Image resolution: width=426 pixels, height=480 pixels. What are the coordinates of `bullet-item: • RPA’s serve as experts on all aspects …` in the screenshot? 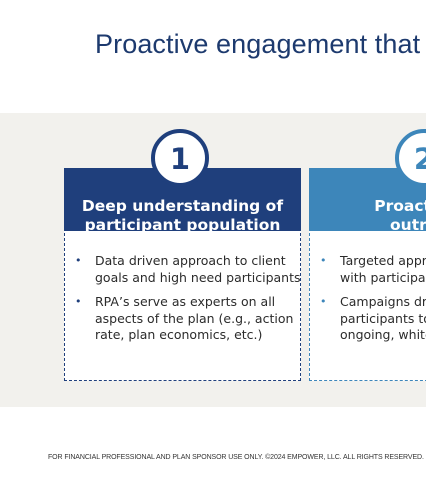 It's located at (182, 319).